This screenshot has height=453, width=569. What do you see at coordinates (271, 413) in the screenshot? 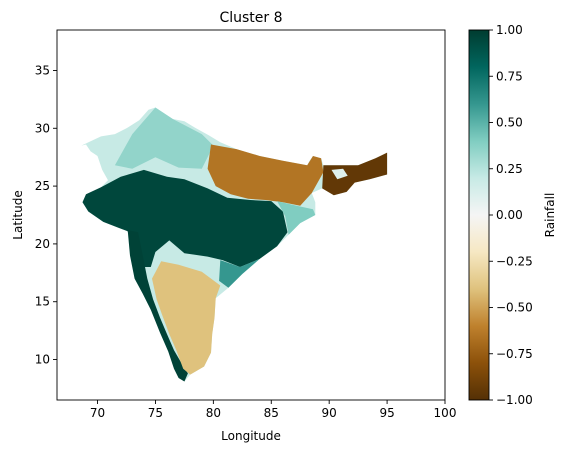
I see `x-tick-label: 85` at bounding box center [271, 413].